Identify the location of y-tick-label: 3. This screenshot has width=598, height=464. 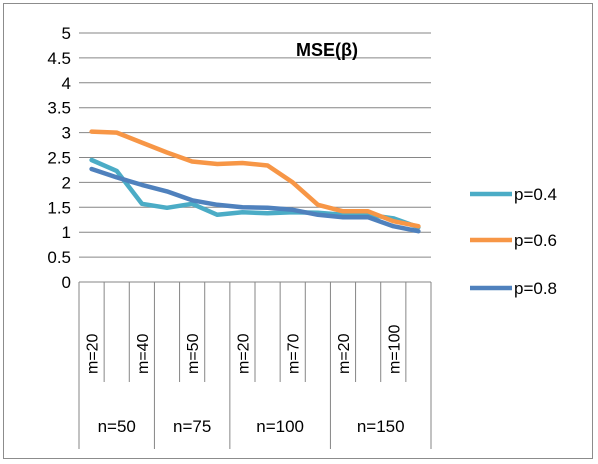
(66, 133).